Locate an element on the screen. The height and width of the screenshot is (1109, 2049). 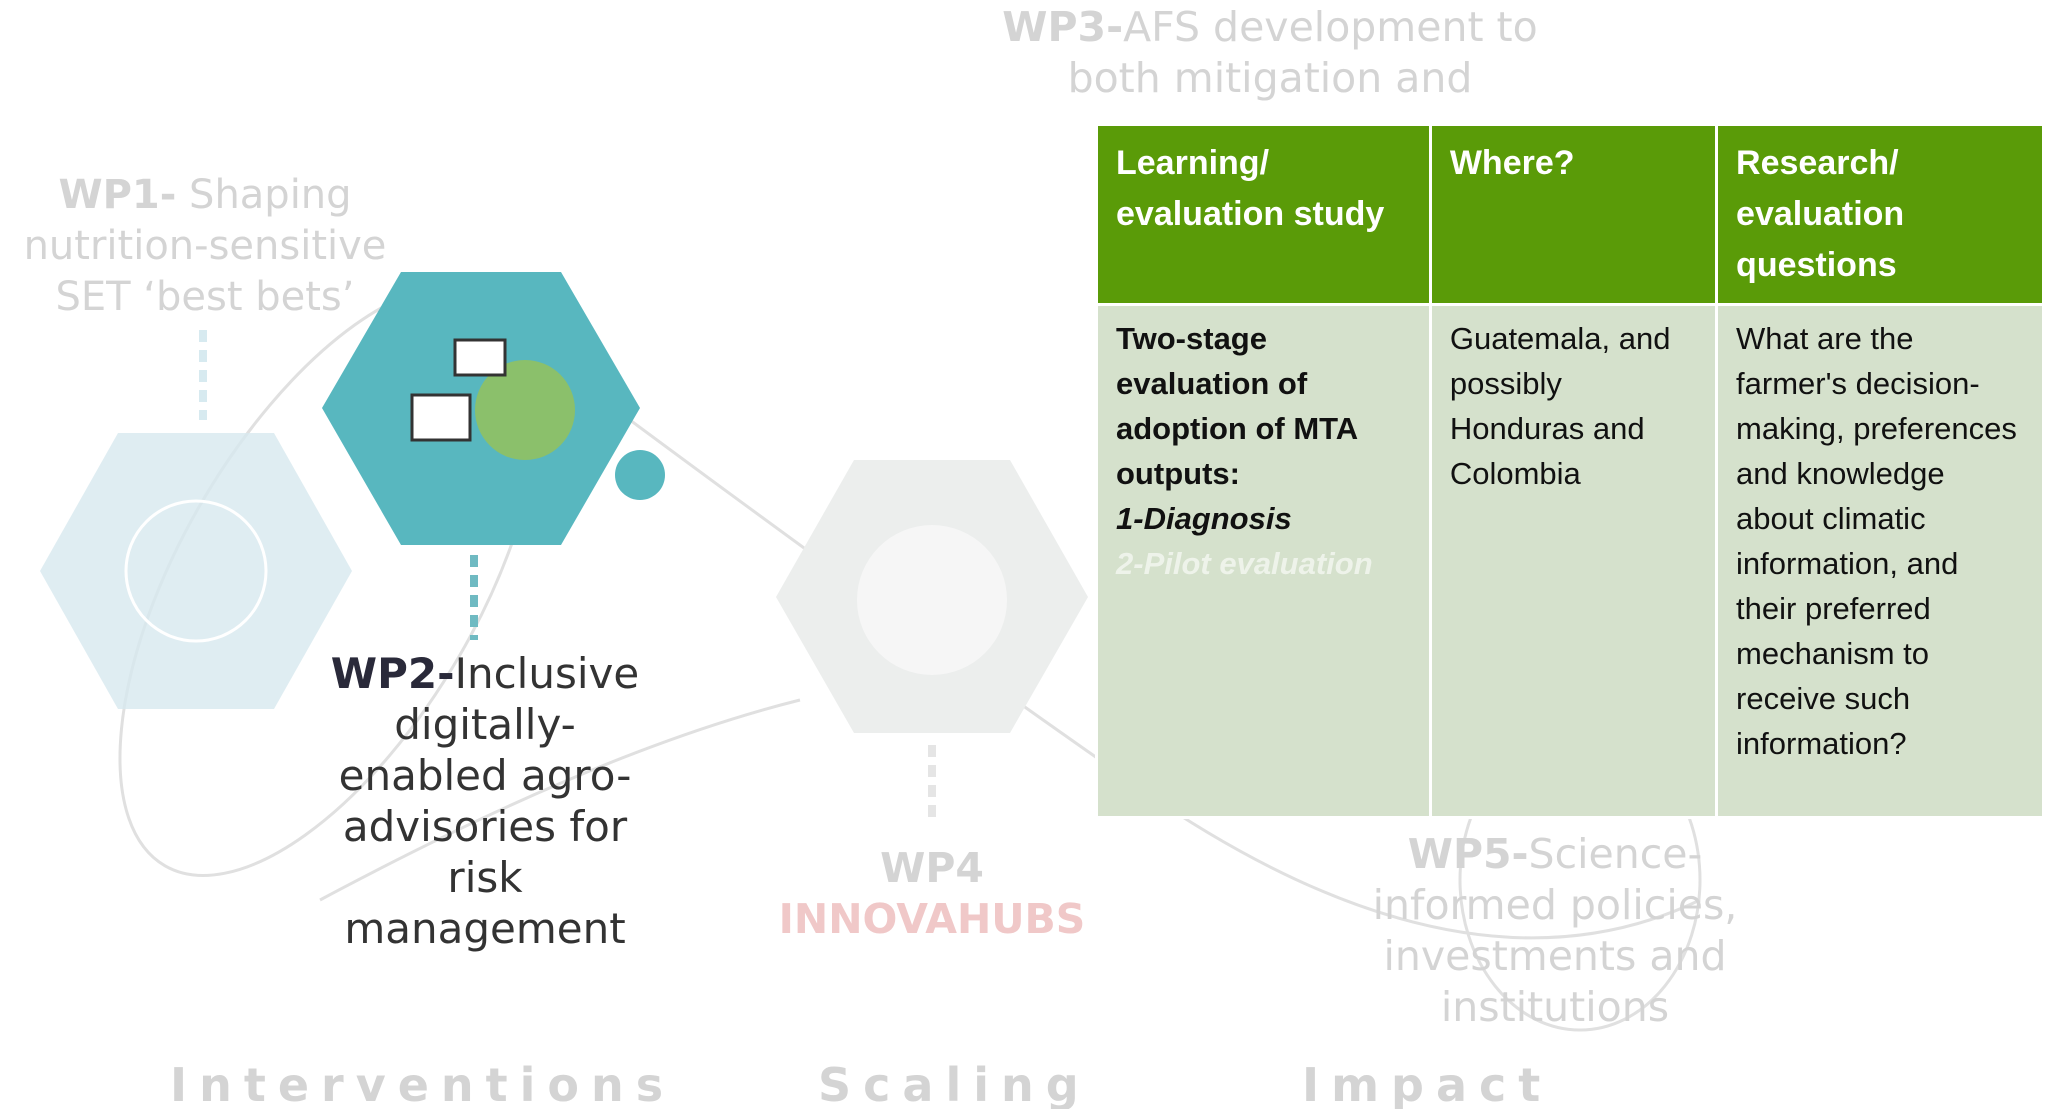
wp4-label: WP4 INNOVAHUBS is located at coordinates (932, 893).